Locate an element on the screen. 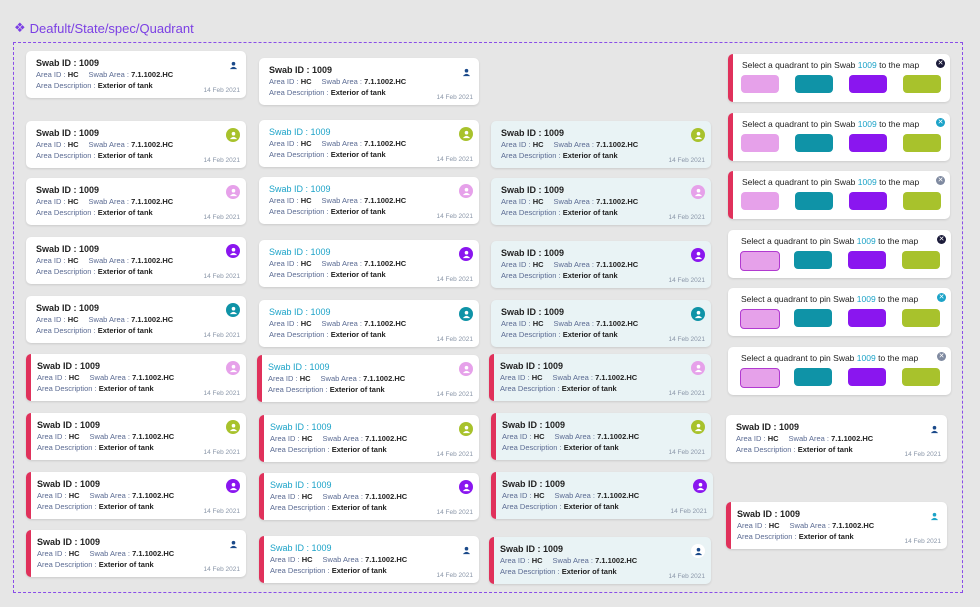 The width and height of the screenshot is (980, 607). area-description-label: Area Description : is located at coordinates (66, 85).